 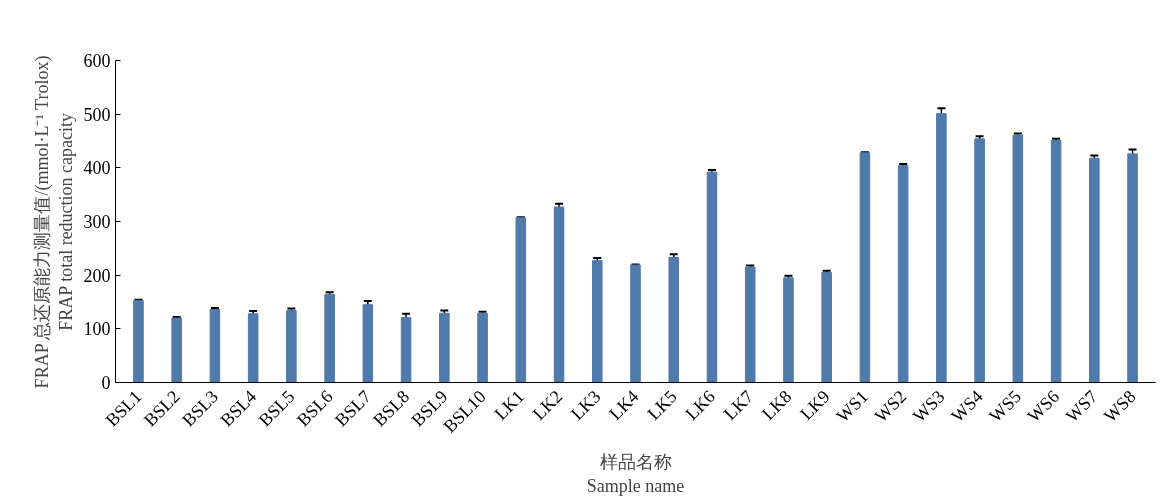 What do you see at coordinates (97, 275) in the screenshot?
I see `y-tick-label: 200` at bounding box center [97, 275].